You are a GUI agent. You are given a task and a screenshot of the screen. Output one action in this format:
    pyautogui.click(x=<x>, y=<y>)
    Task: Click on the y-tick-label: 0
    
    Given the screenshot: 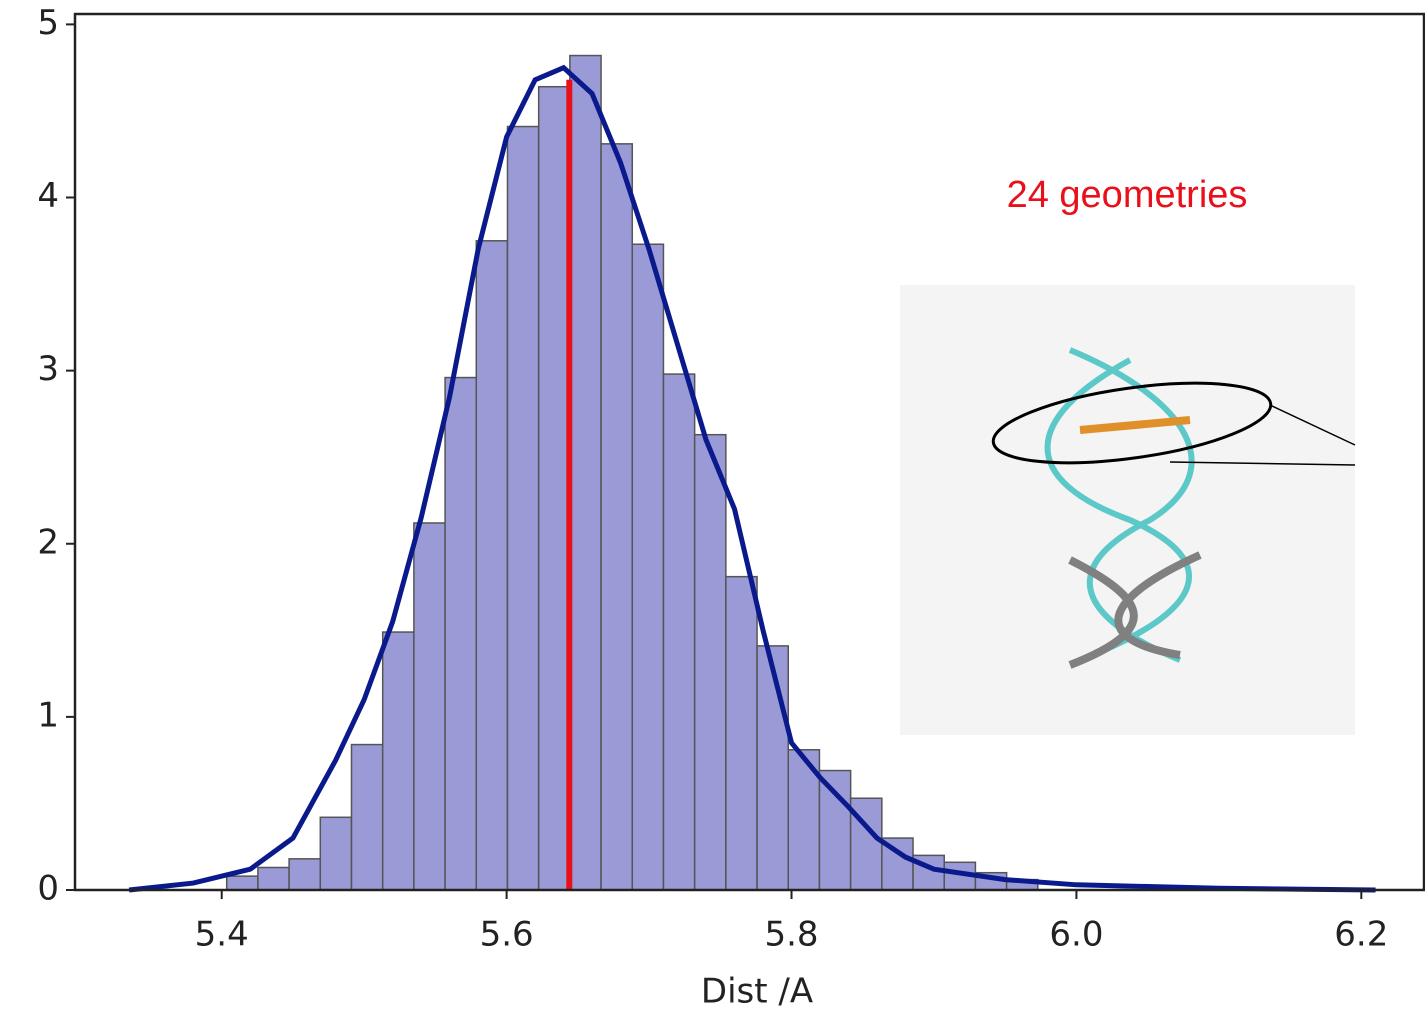 What is the action you would take?
    pyautogui.click(x=48, y=889)
    